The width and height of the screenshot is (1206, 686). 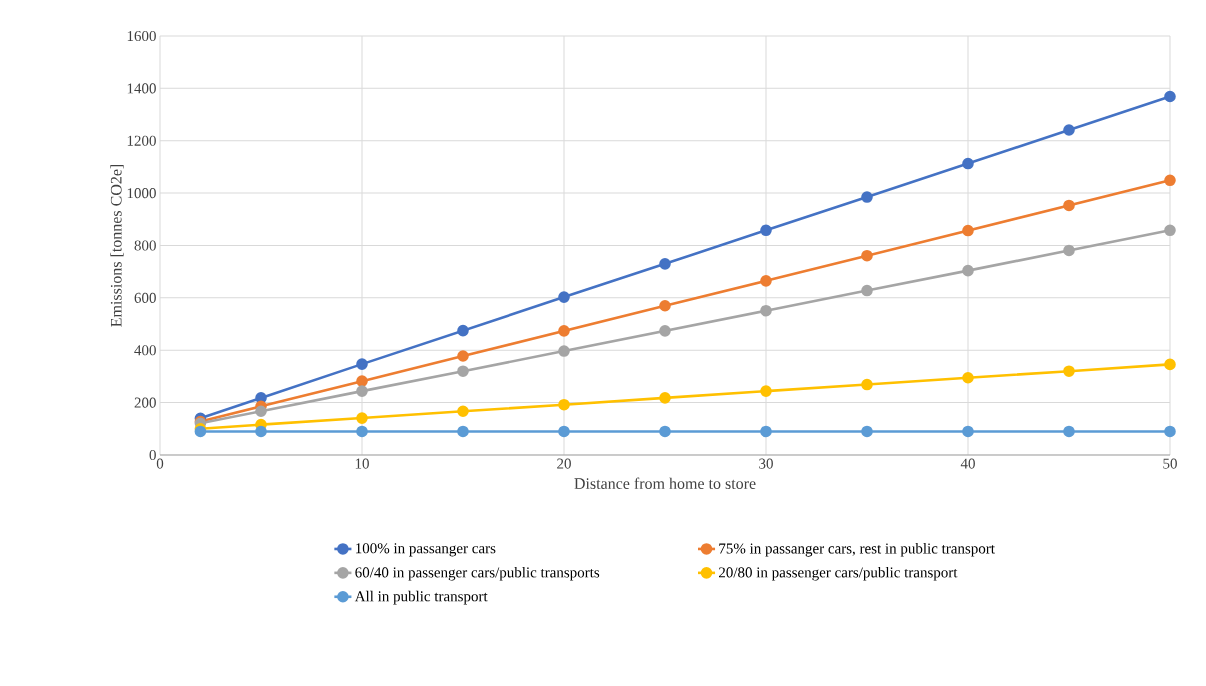 What do you see at coordinates (145, 350) in the screenshot?
I see `y-tick-label: 400` at bounding box center [145, 350].